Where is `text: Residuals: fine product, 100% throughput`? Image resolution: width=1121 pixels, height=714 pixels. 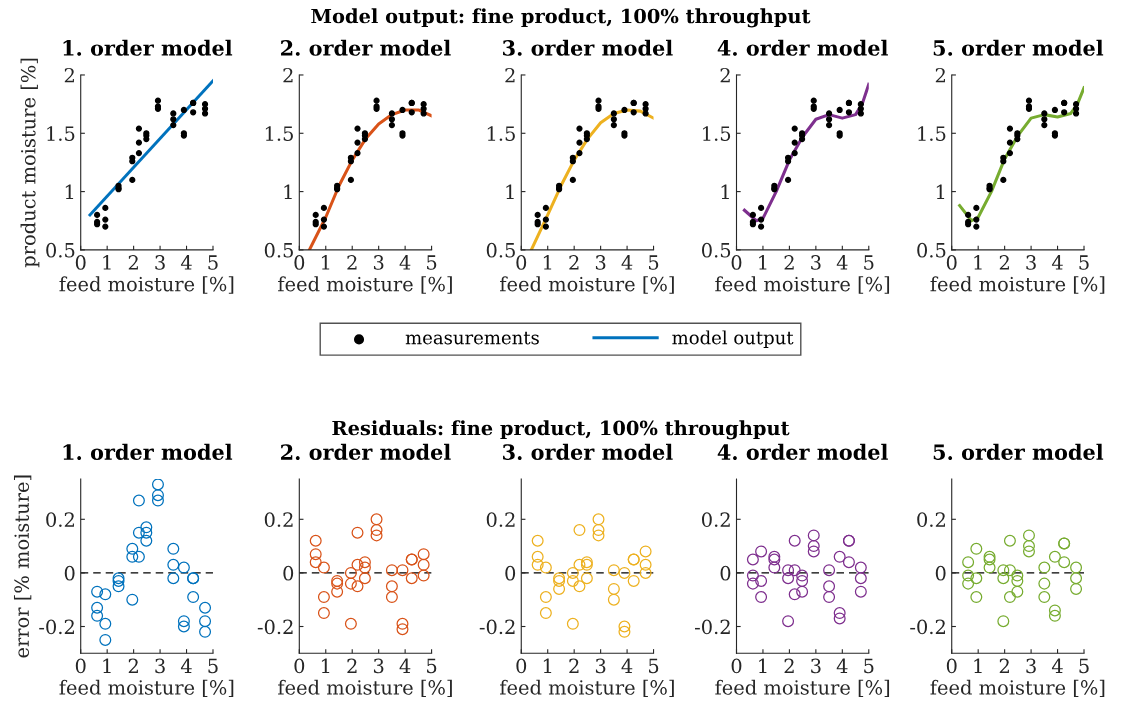
text: Residuals: fine product, 100% throughput is located at coordinates (561, 430).